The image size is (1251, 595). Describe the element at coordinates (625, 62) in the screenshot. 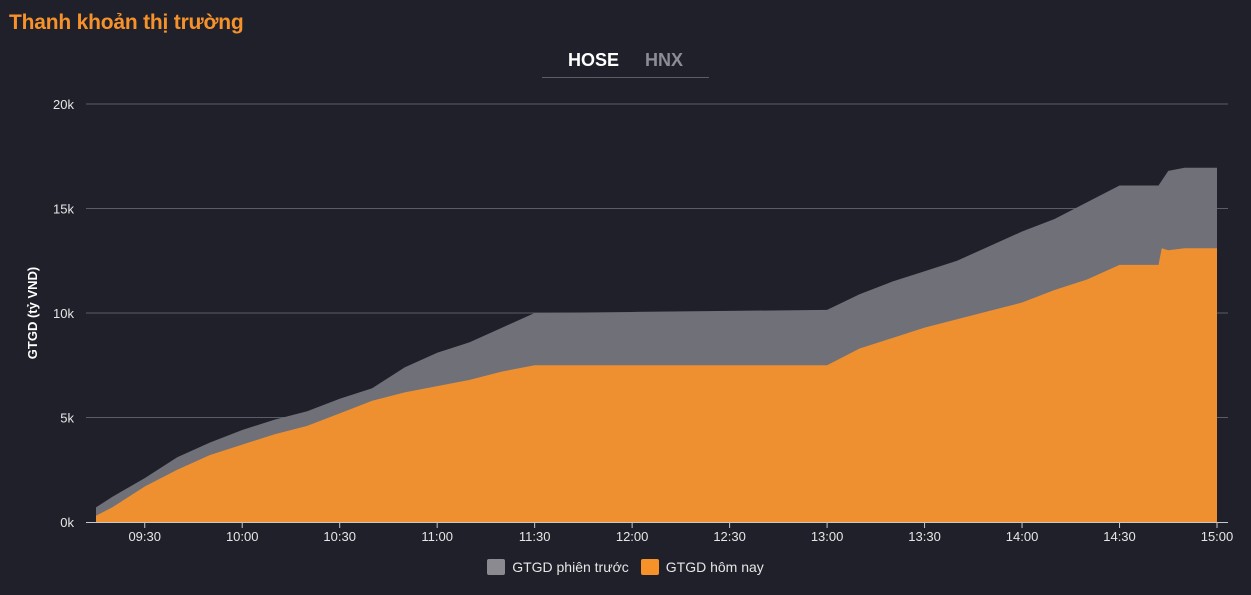

I see `exchange-tabs: HOSE HNX` at that location.